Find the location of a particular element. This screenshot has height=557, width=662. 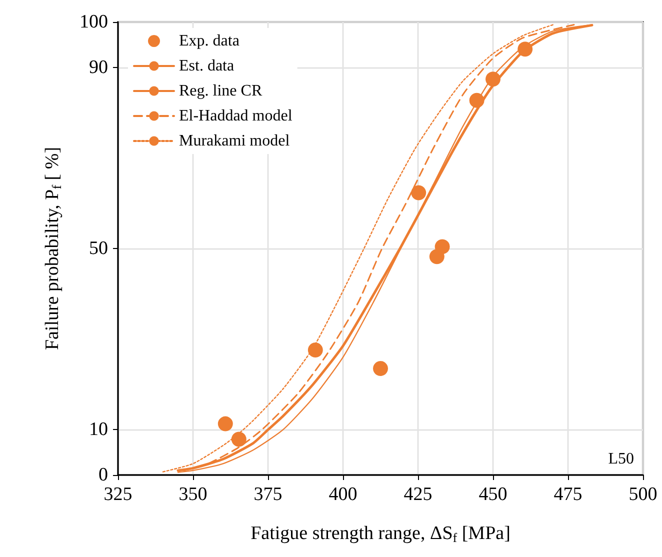

y-tick-label: 50 is located at coordinates (98, 248).